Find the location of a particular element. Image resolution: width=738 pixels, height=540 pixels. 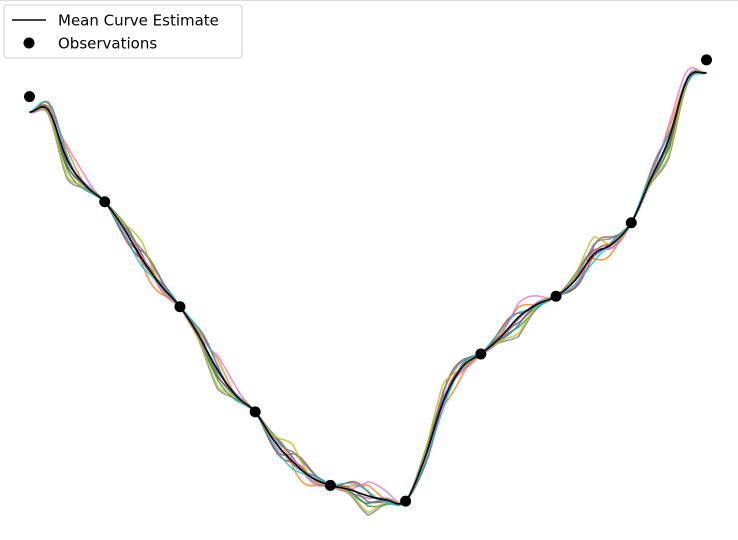

legend-frame is located at coordinates (123, 31).